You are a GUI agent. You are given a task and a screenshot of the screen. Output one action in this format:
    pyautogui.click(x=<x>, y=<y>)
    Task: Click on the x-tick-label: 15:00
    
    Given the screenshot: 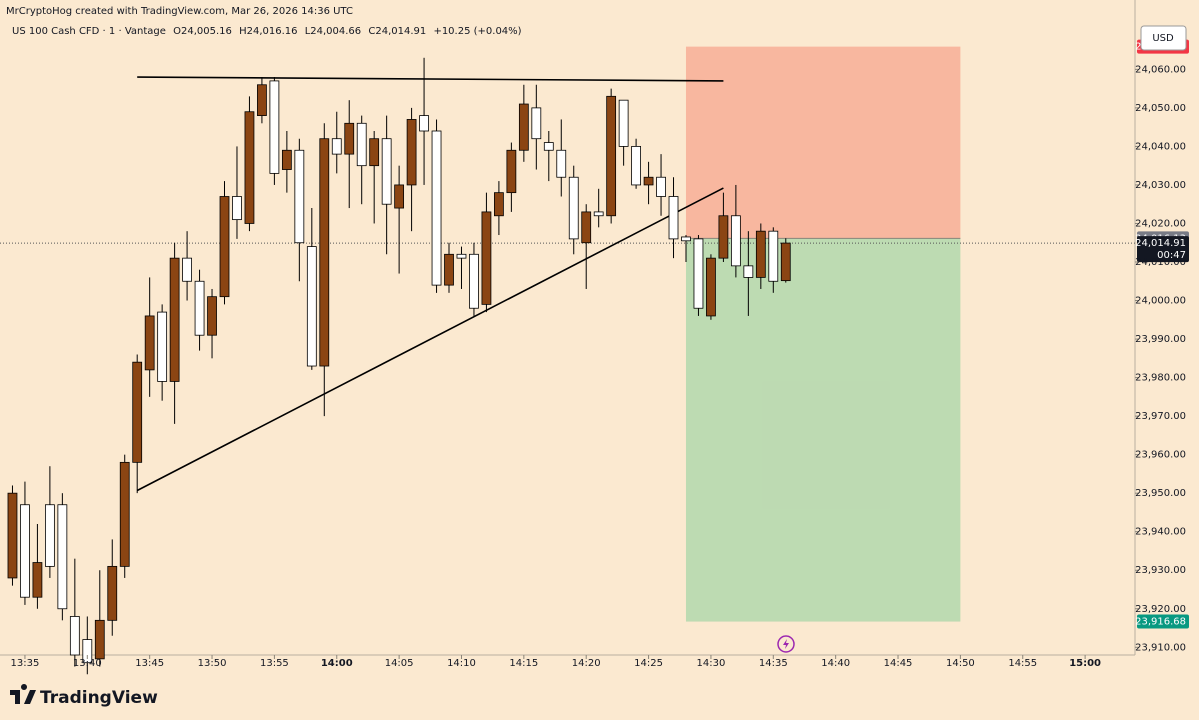 What is the action you would take?
    pyautogui.click(x=1085, y=663)
    